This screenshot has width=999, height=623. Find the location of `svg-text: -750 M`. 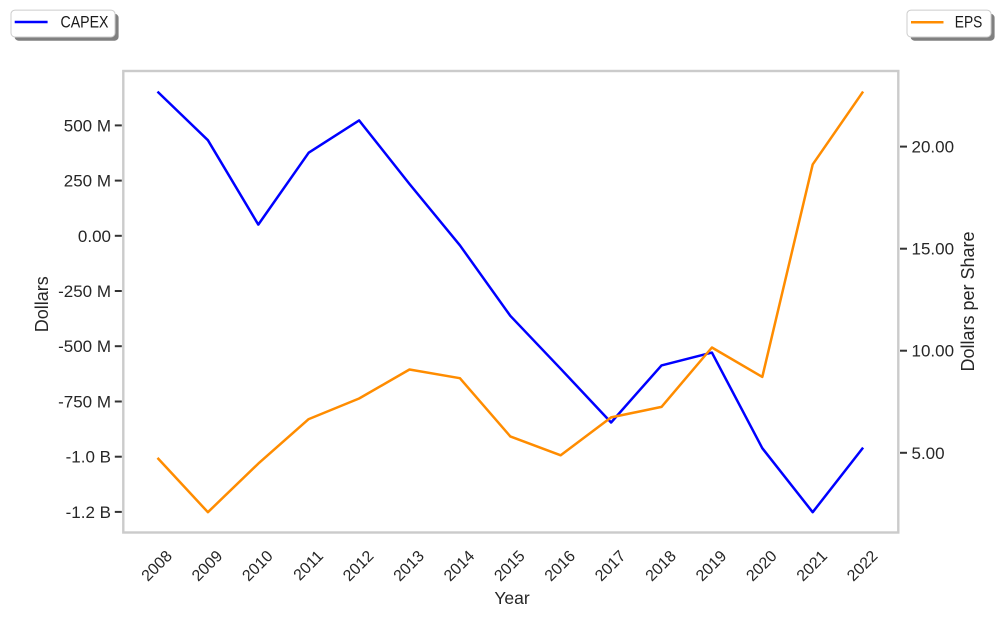

svg-text: -750 M is located at coordinates (84, 402).